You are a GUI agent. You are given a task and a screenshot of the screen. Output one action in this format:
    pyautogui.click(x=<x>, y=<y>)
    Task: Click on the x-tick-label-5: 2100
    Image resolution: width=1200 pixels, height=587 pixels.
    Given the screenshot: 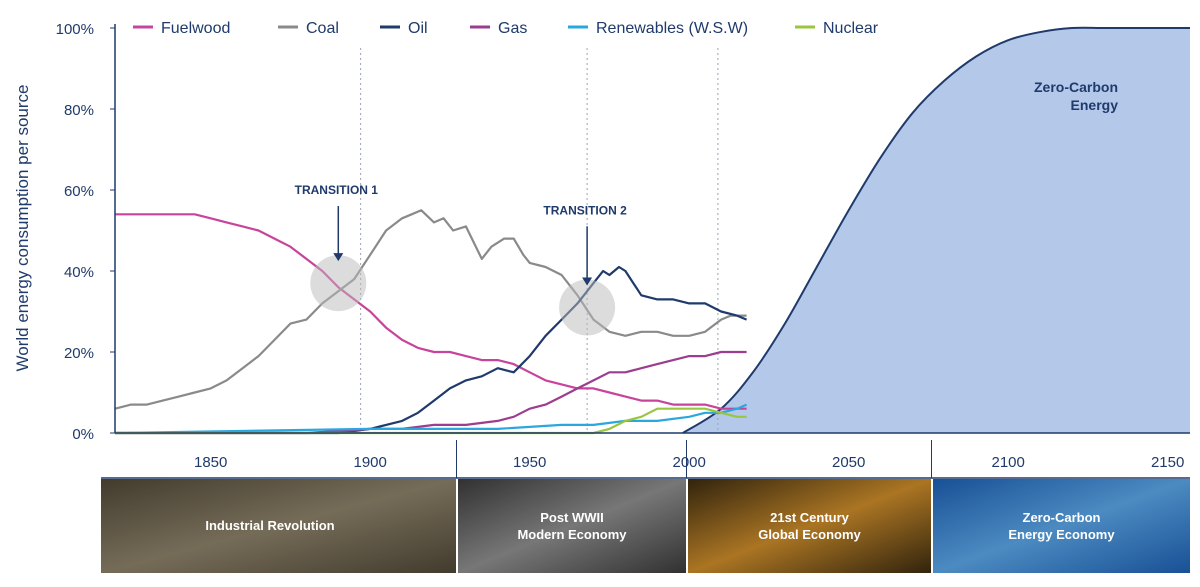 What is the action you would take?
    pyautogui.click(x=1007, y=462)
    